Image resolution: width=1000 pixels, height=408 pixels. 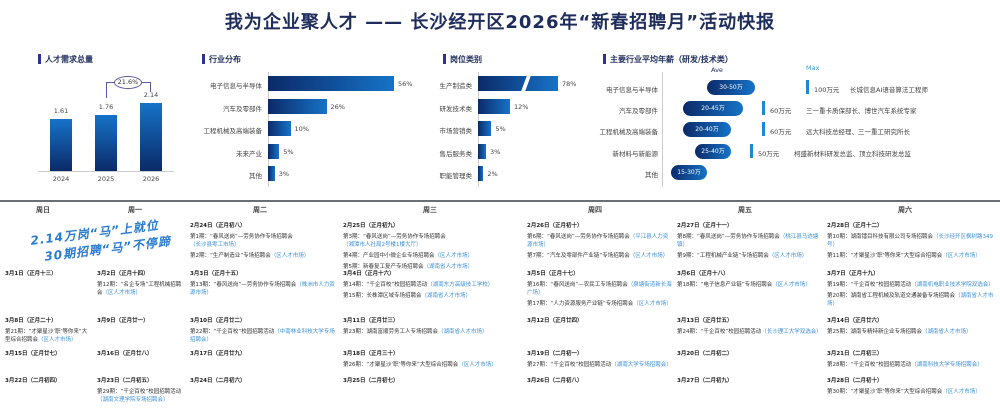 What do you see at coordinates (749, 279) in the screenshot?
I see `calendar-day-cell: 3月6日（正月十八） 第18期：“电子信息产业链”专场招聘会（区人才市场）` at bounding box center [749, 279].